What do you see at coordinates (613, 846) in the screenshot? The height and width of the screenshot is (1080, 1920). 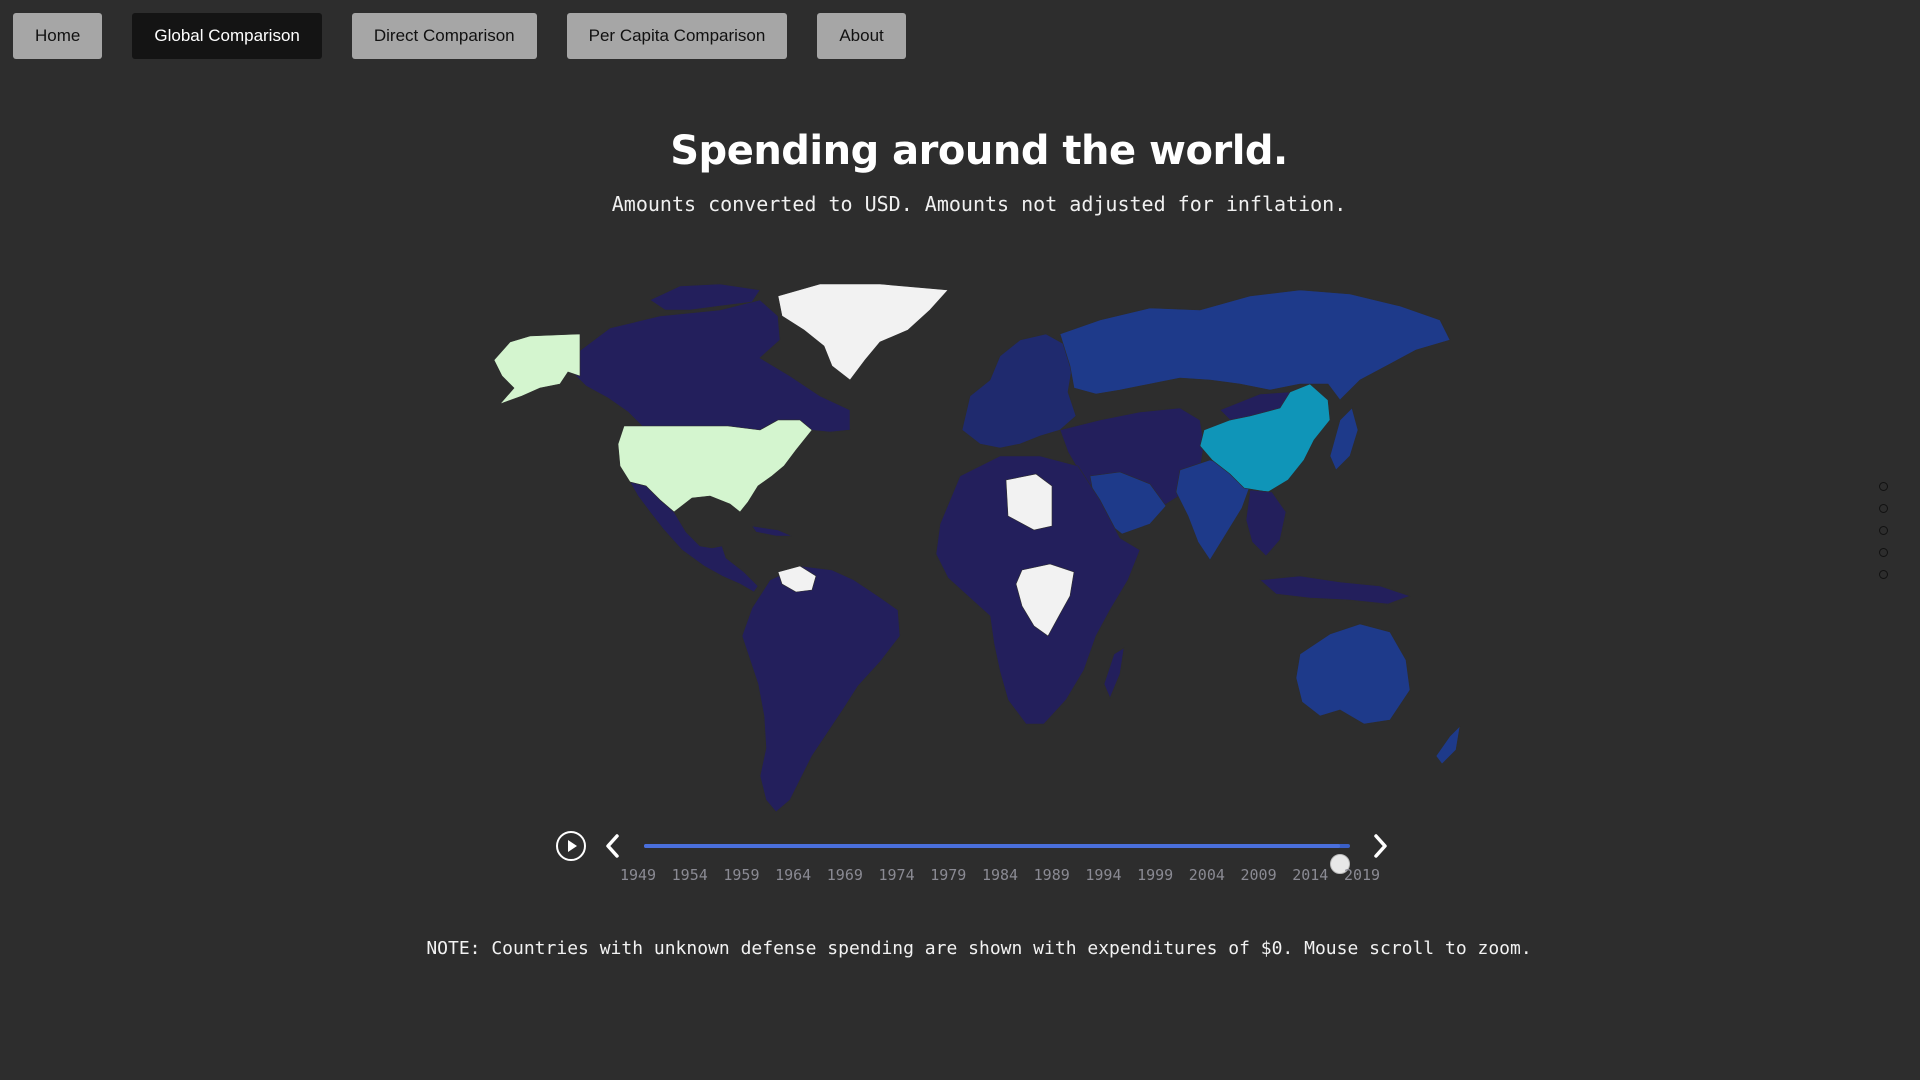 I see `chevron-left-icon` at bounding box center [613, 846].